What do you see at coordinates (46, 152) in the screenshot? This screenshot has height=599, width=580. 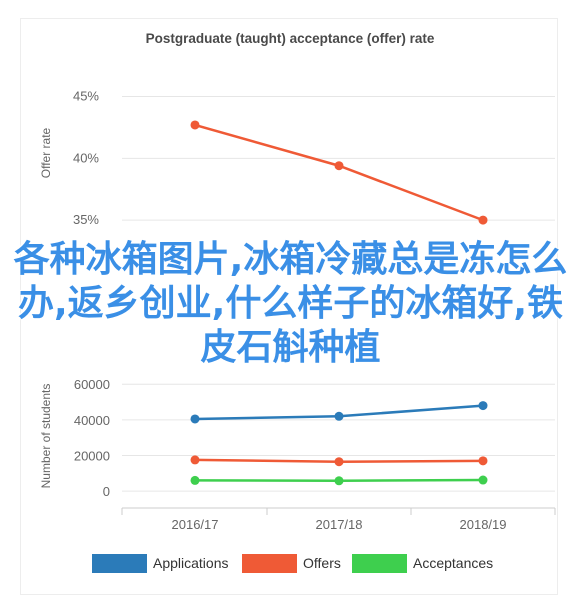 I see `top-y-axis-label: Offer rate` at bounding box center [46, 152].